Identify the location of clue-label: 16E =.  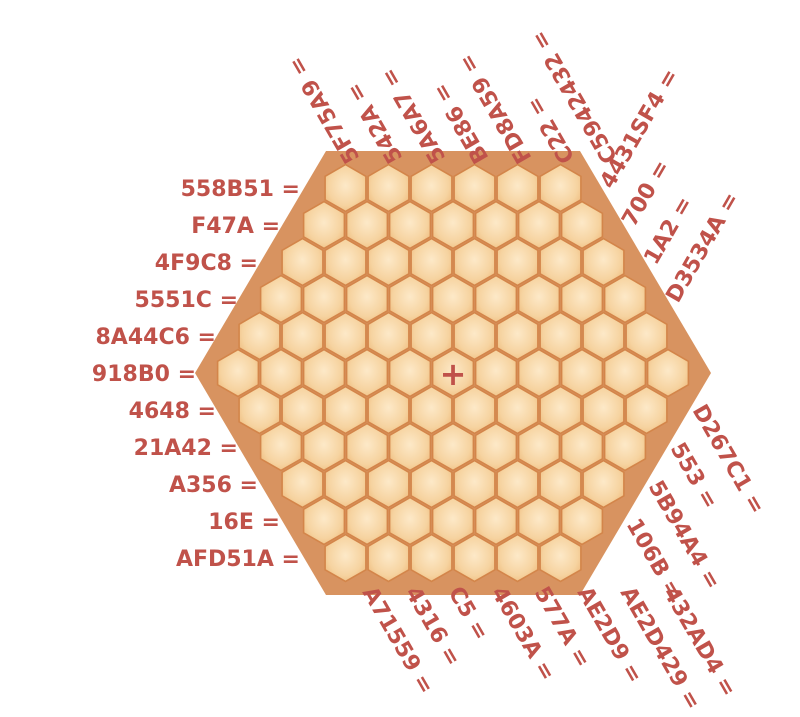
(244, 522).